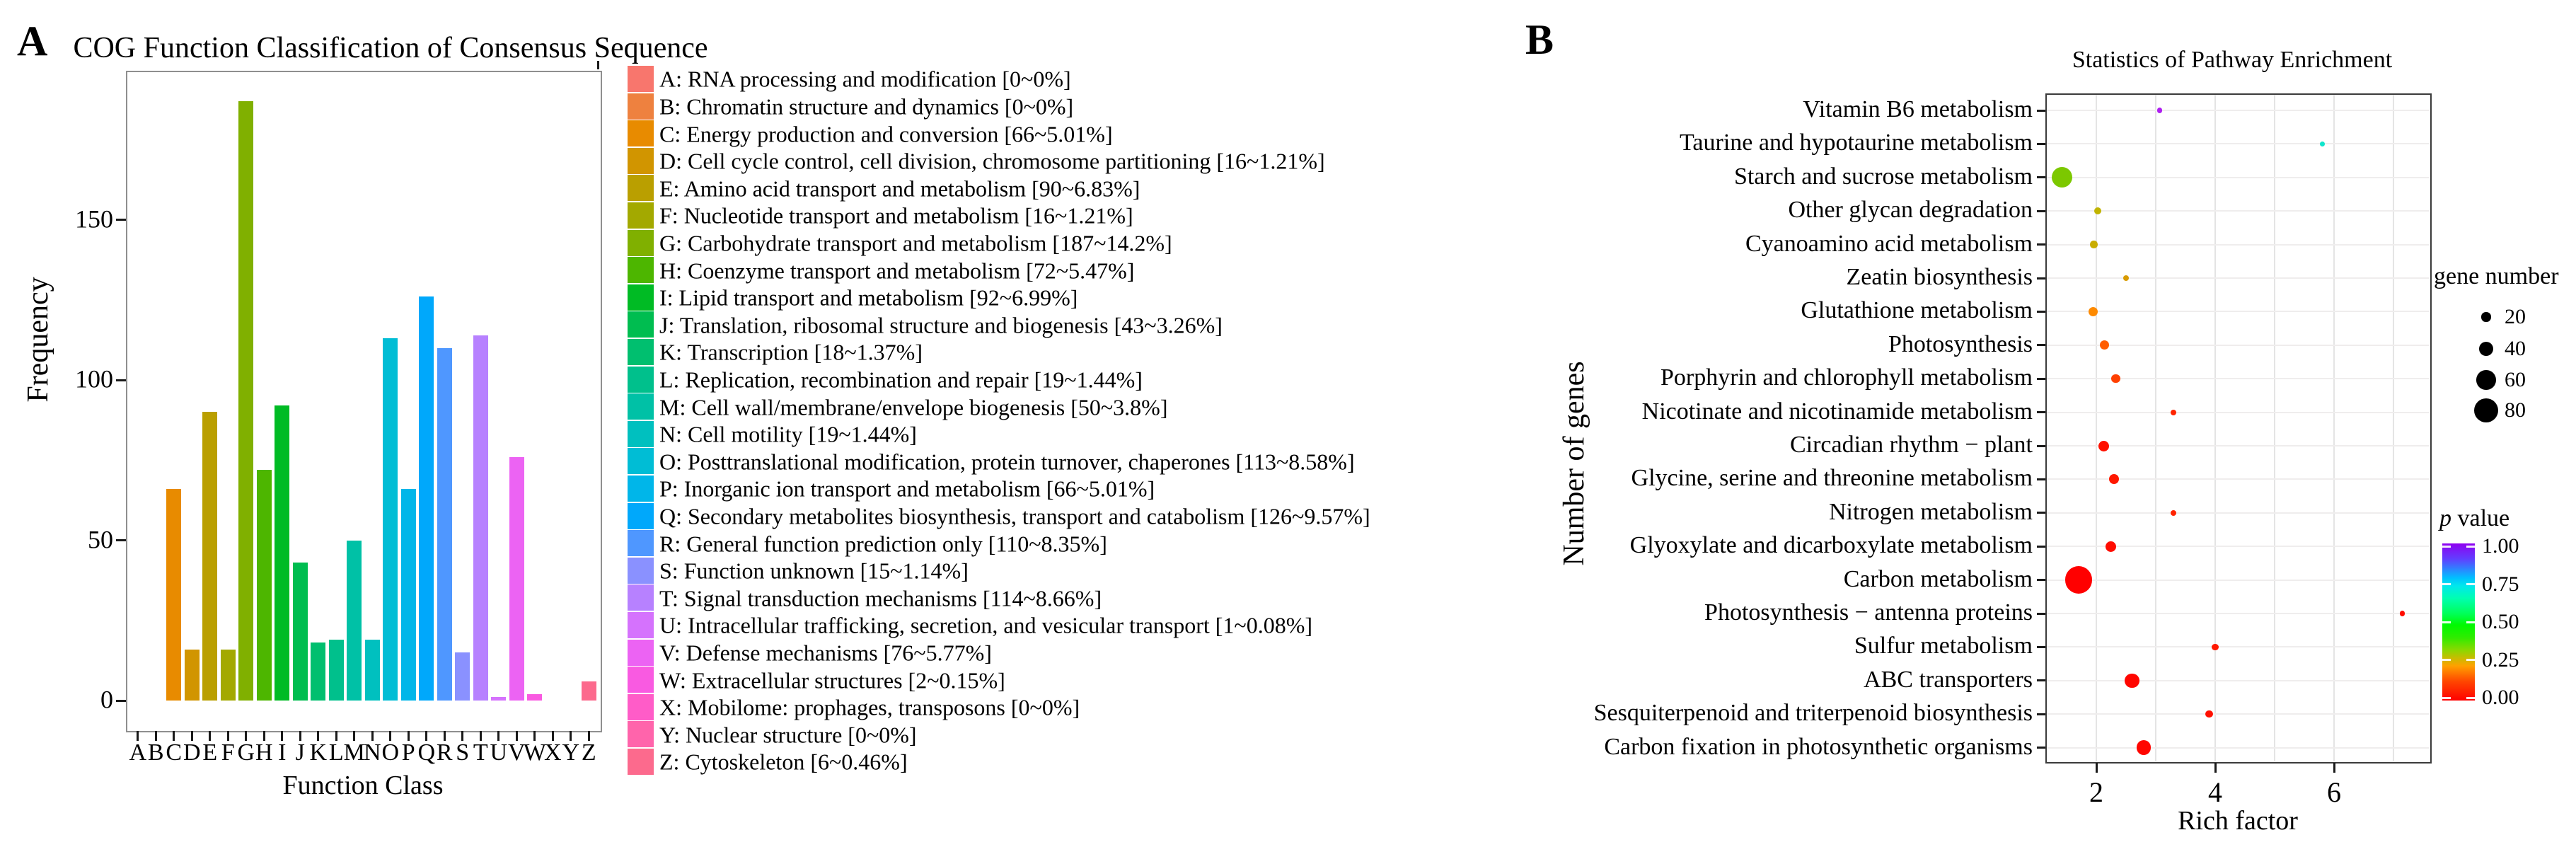  I want to click on panel-b-xtick-label: 2, so click(2096, 792).